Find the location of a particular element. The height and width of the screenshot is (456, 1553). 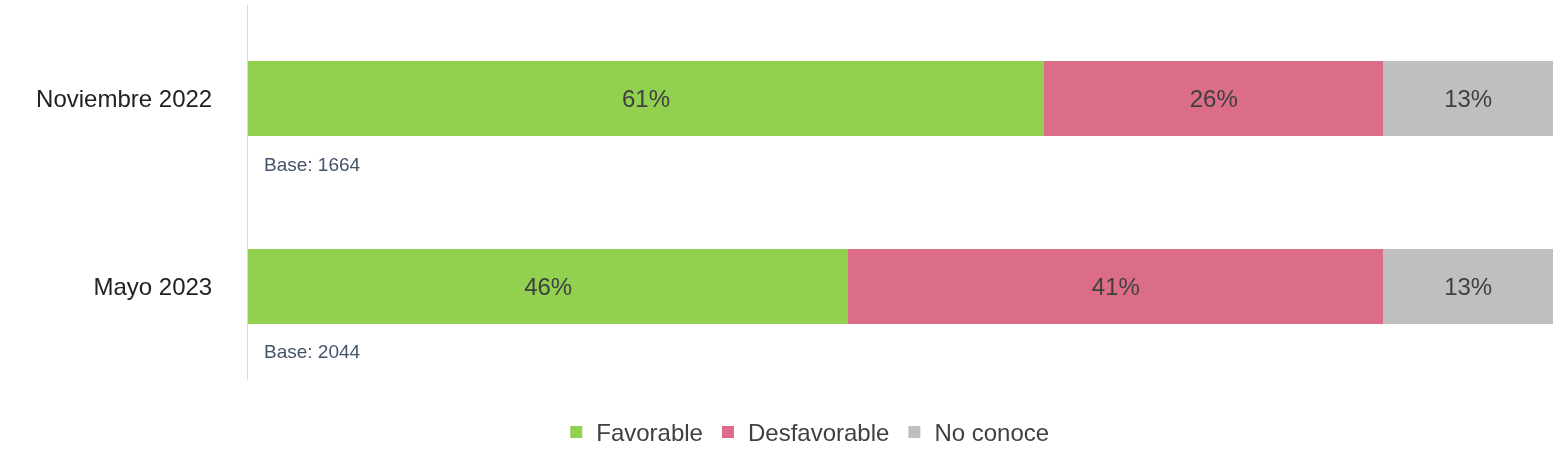

y-tick-label: Noviembre 2022 is located at coordinates (124, 99).